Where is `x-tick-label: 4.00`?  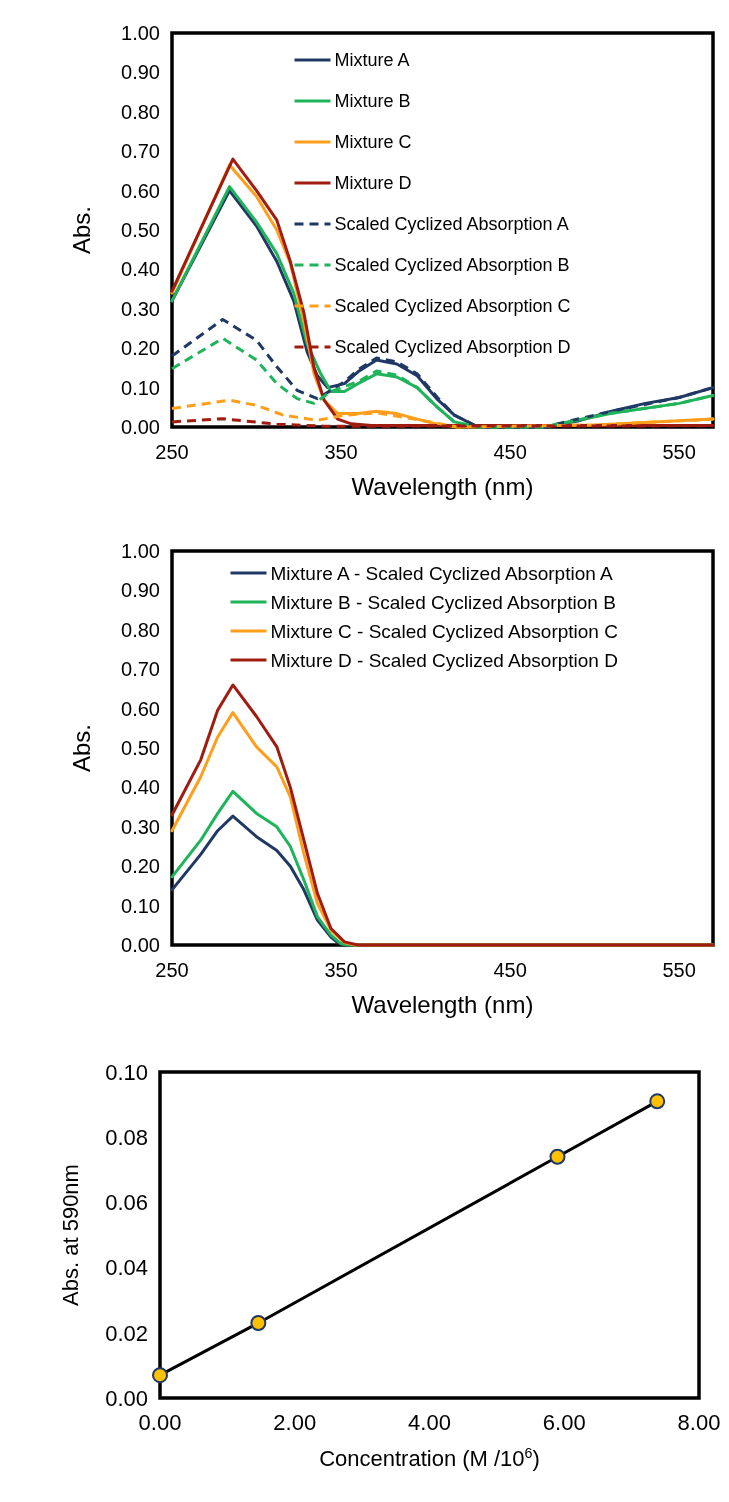 x-tick-label: 4.00 is located at coordinates (429, 1422).